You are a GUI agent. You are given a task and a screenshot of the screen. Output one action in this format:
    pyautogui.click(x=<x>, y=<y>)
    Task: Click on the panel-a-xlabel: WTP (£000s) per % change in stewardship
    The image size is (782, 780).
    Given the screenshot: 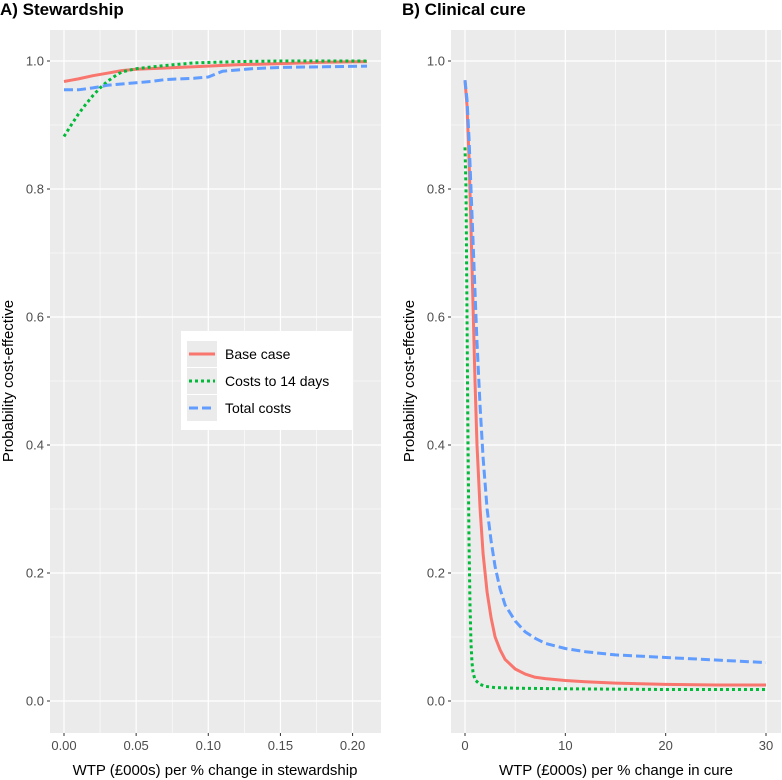 What is the action you would take?
    pyautogui.click(x=215, y=770)
    